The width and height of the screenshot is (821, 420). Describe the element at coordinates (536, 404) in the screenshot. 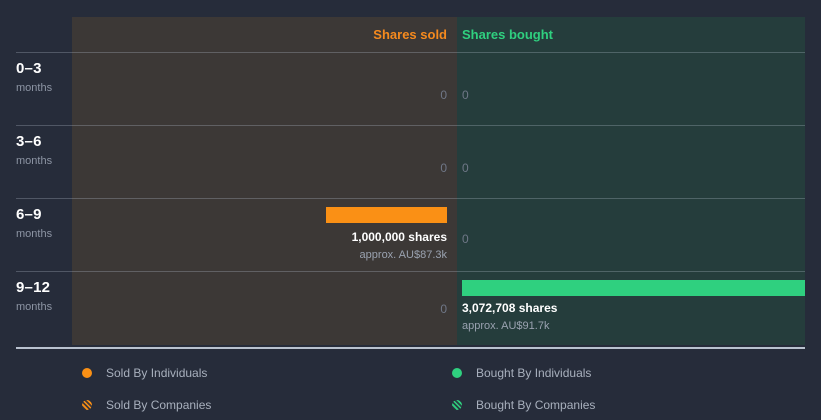

I see `legend-label: Bought By Companies` at that location.